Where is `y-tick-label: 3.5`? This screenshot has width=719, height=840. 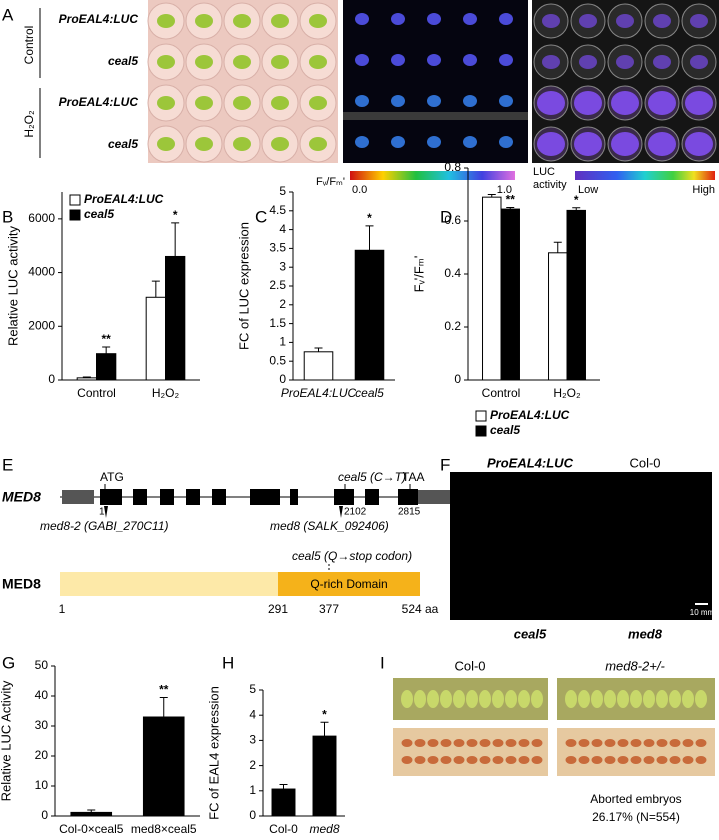 y-tick-label: 3.5 is located at coordinates (277, 248).